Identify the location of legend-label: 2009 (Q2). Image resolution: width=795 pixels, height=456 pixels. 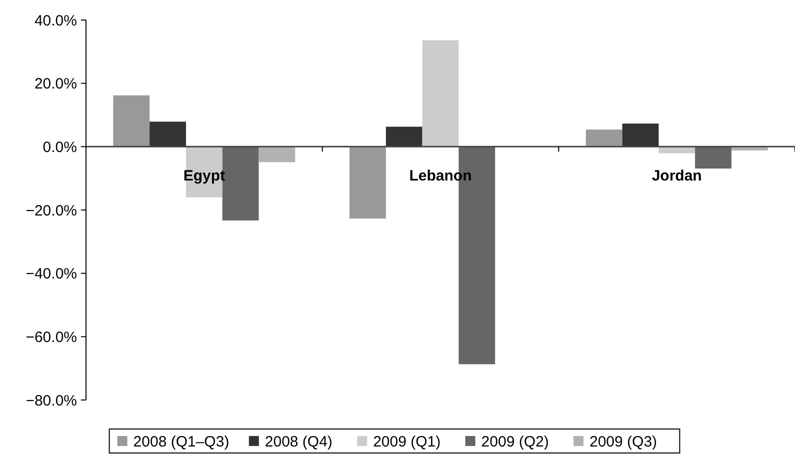
(515, 441).